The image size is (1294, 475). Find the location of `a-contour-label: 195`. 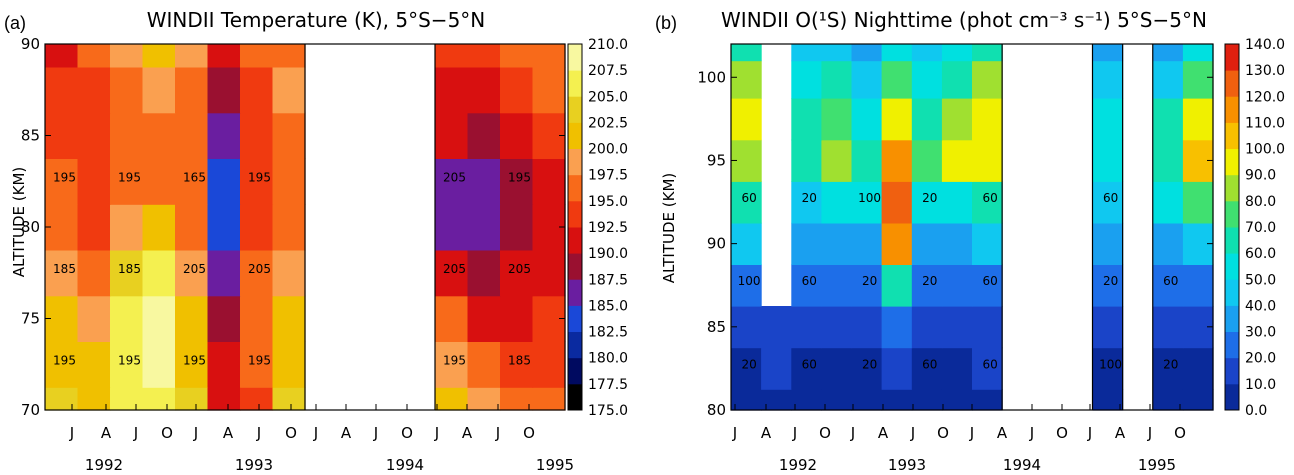

a-contour-label: 195 is located at coordinates (129, 177).